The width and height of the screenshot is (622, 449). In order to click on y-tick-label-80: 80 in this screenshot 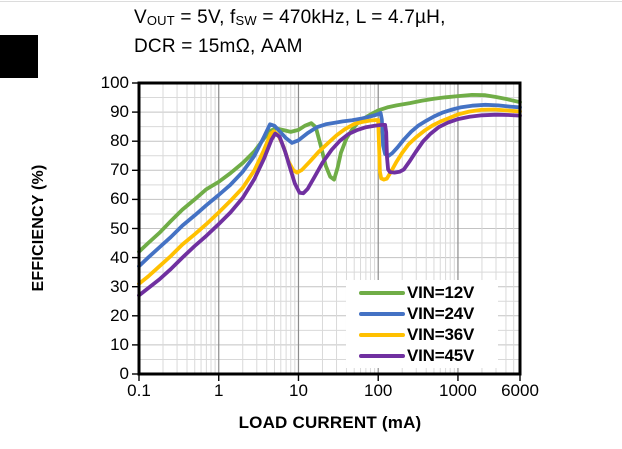, I will do `click(119, 141)`.